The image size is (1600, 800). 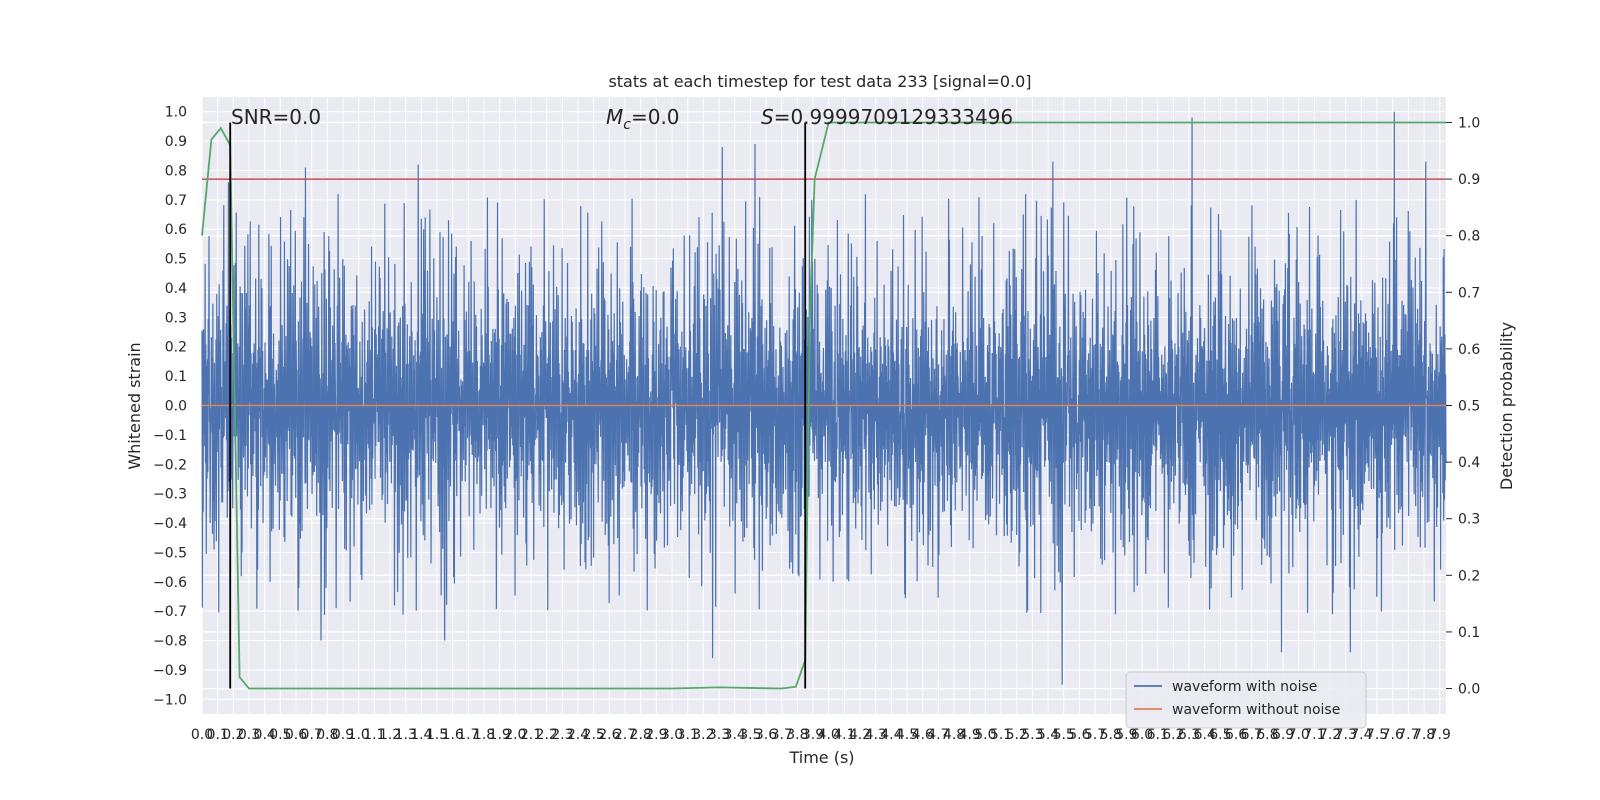 What do you see at coordinates (893, 117) in the screenshot?
I see `s-value: =0.9999709129333496` at bounding box center [893, 117].